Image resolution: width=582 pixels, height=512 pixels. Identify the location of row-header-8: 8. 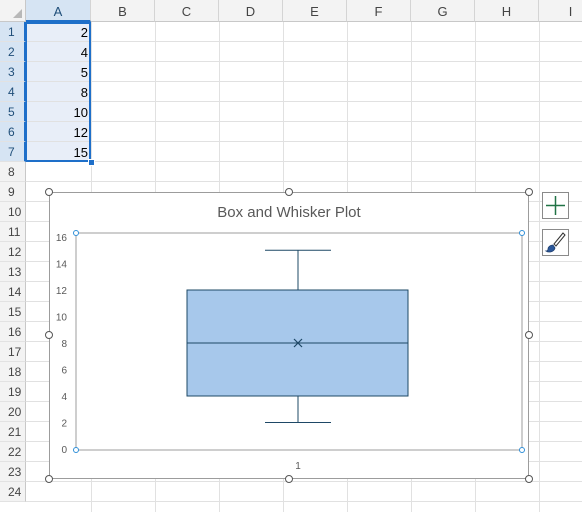
(13, 172).